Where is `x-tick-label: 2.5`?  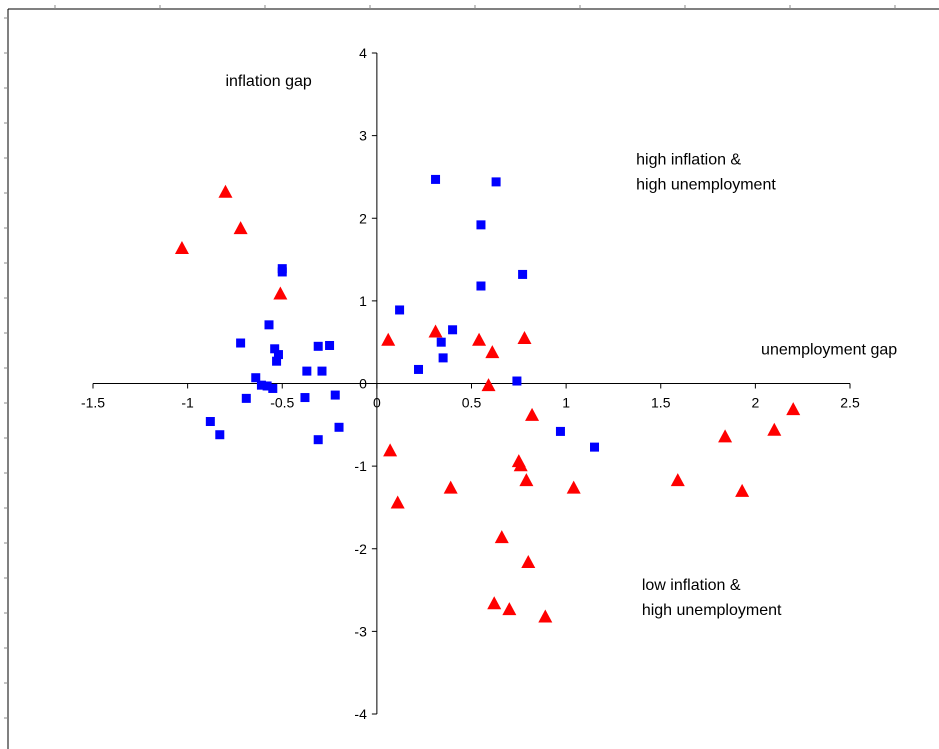 x-tick-label: 2.5 is located at coordinates (850, 403).